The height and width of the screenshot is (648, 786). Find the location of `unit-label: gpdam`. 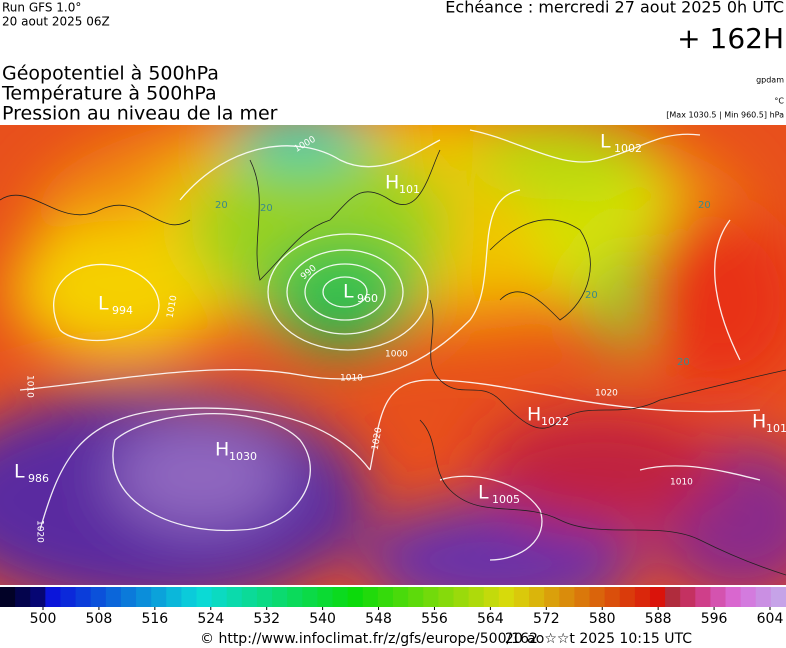

unit-label: gpdam is located at coordinates (770, 80).